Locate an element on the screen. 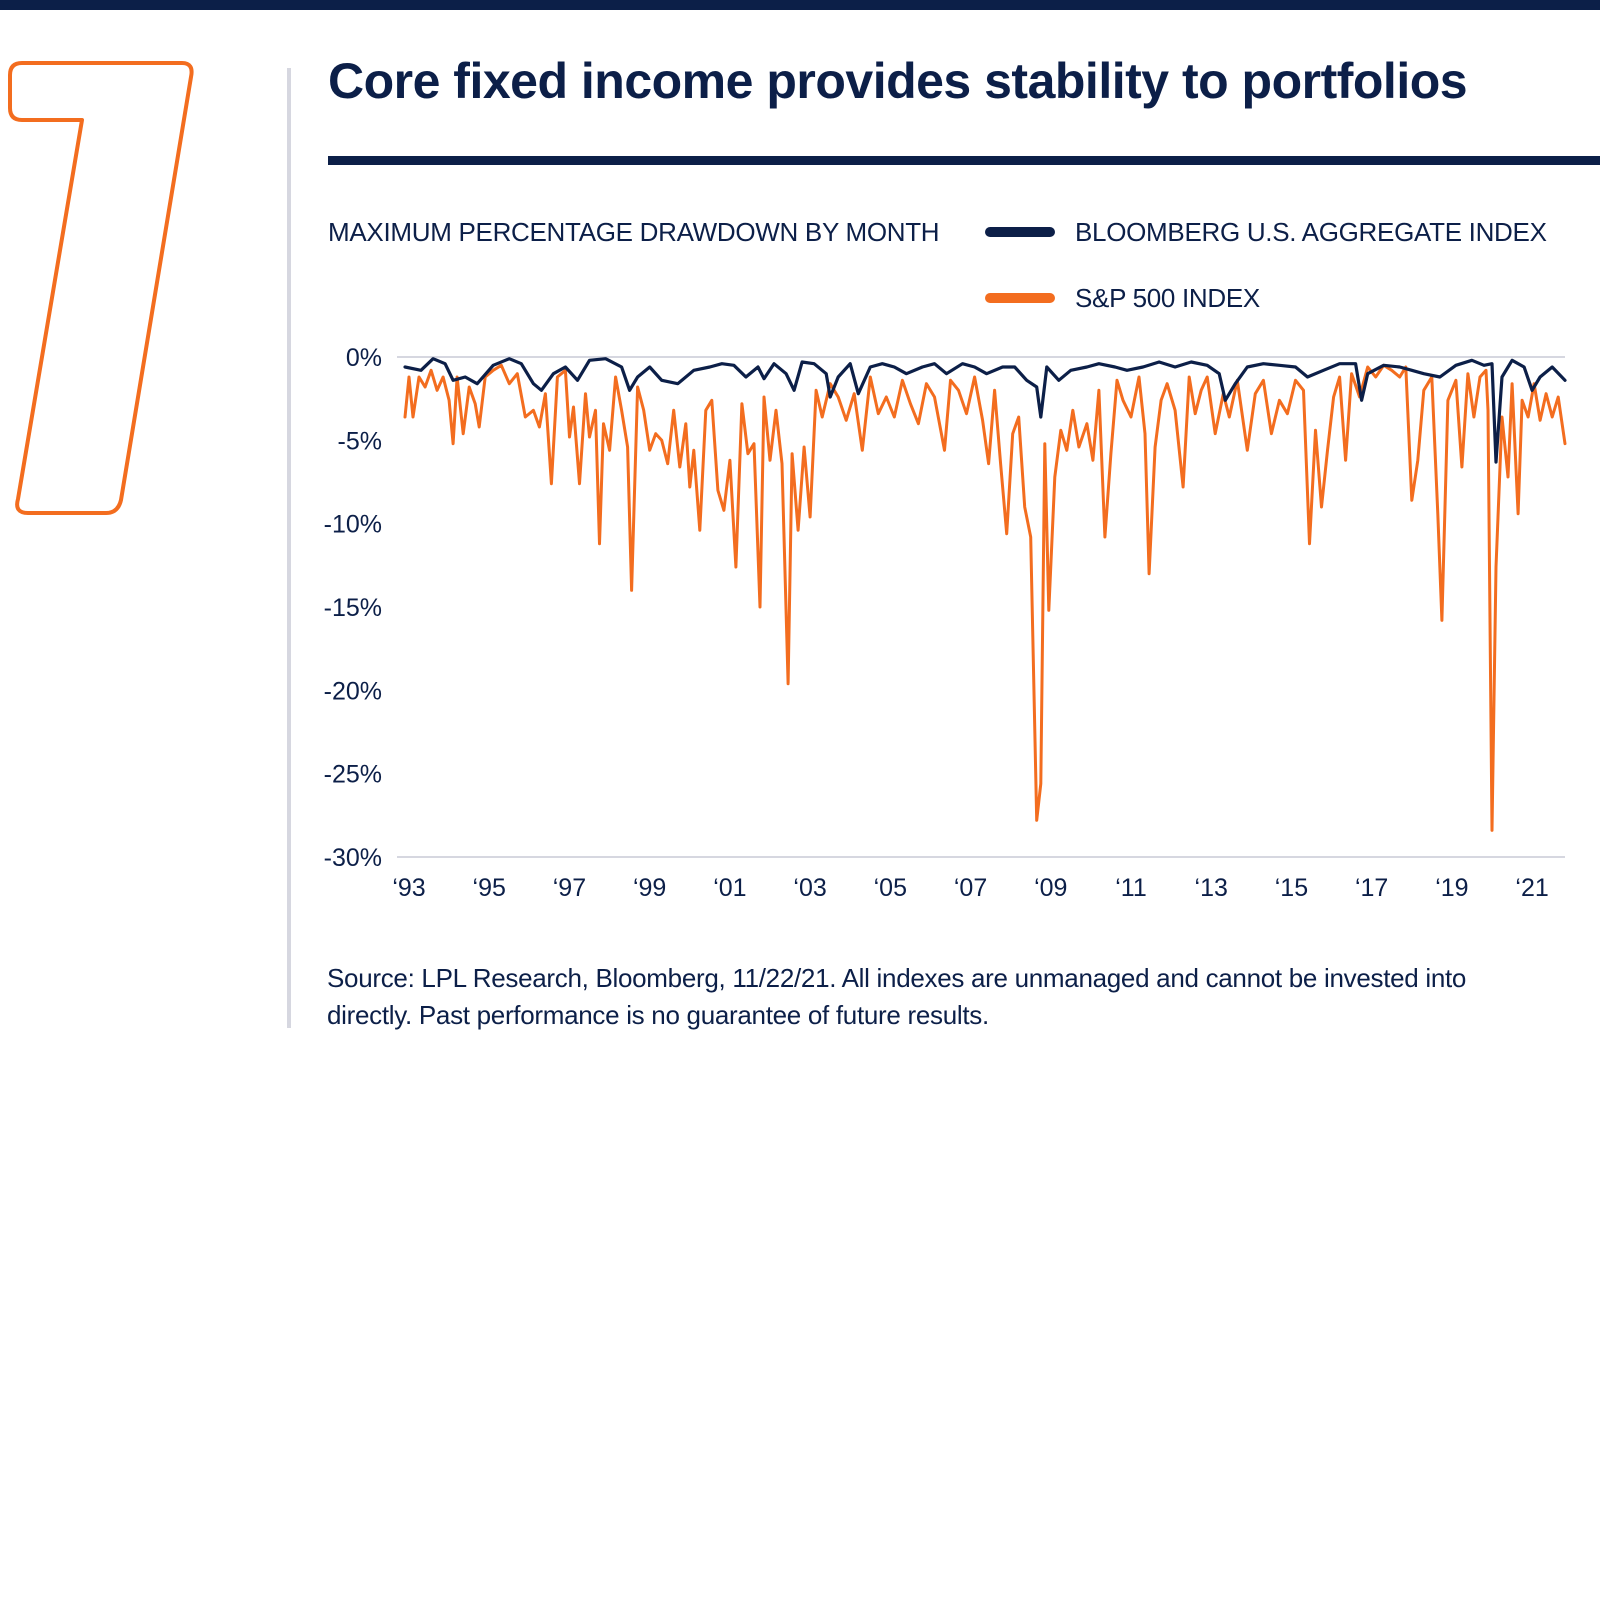 Image resolution: width=1600 pixels, height=1600 pixels. x-tick-label: ‘07 is located at coordinates (970, 888).